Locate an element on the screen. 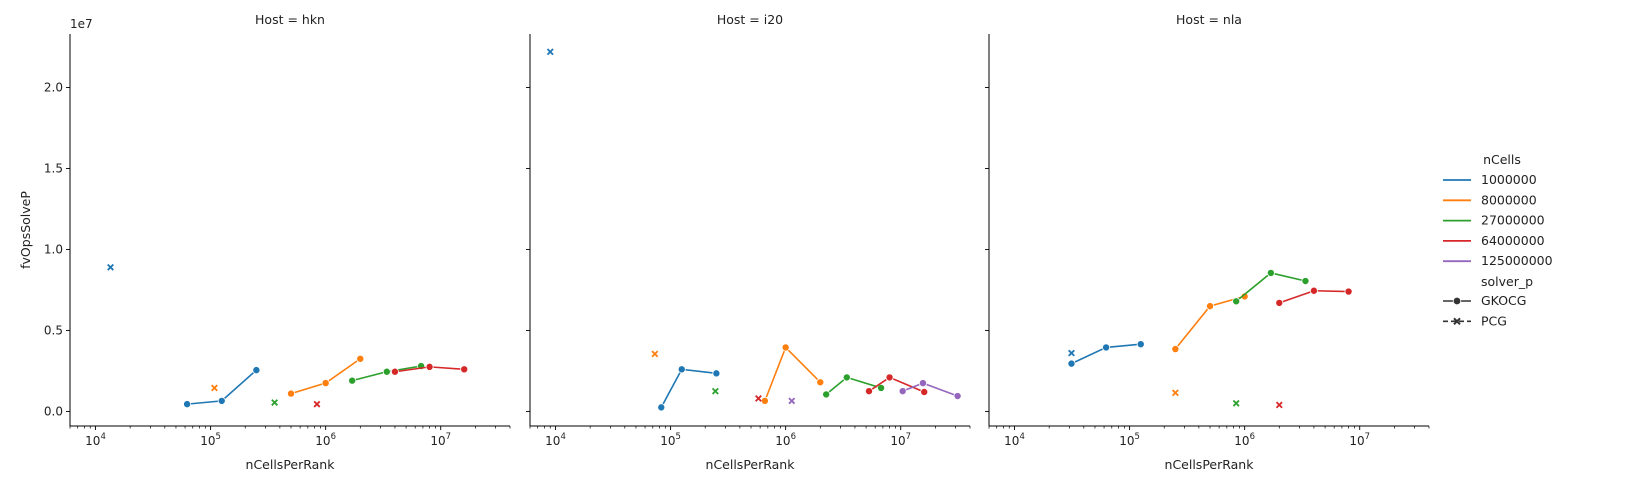  facet-title: Host = hkn is located at coordinates (290, 19).